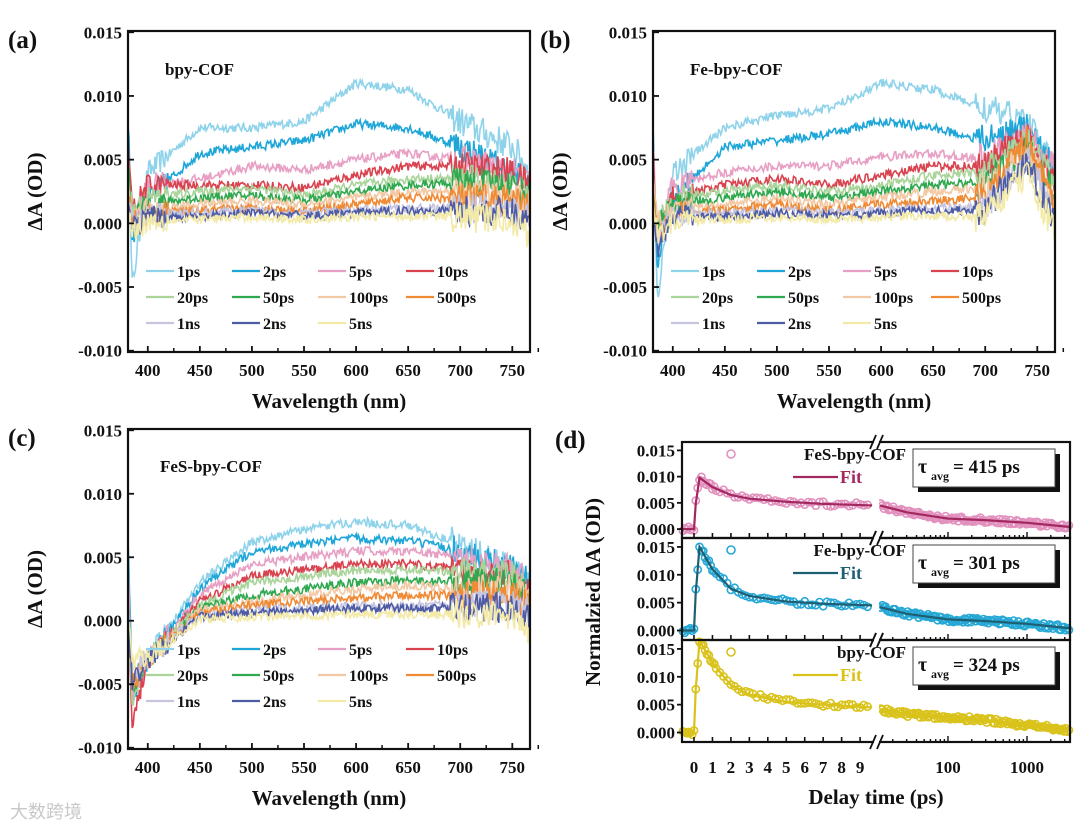  I want to click on x-tick-label: 4, so click(768, 767).